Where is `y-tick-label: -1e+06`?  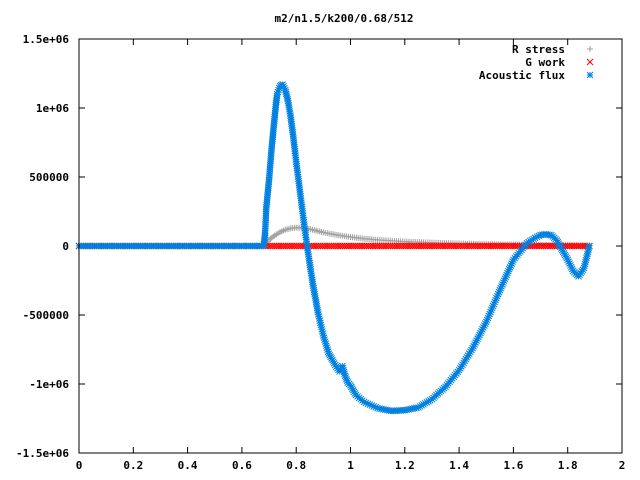 y-tick-label: -1e+06 is located at coordinates (49, 384).